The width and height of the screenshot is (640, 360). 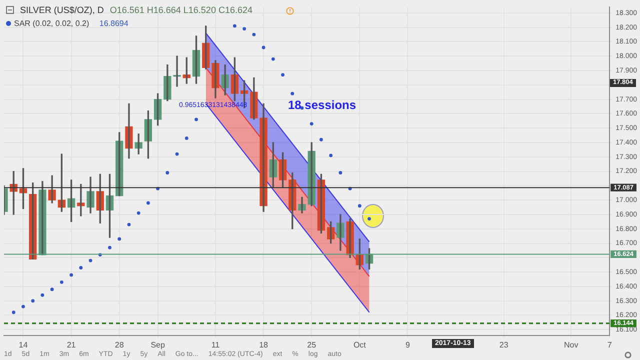 What do you see at coordinates (52, 23) in the screenshot?
I see `legend-label: SAR (0.02, 0.02, 0.2)` at bounding box center [52, 23].